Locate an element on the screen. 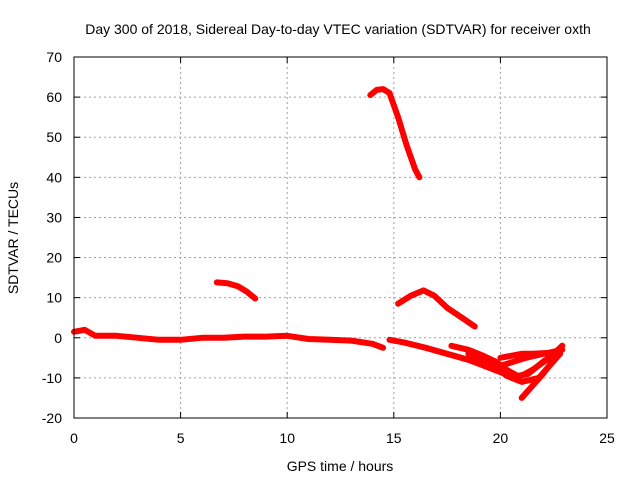  y-tick-label: -10 is located at coordinates (52, 378).